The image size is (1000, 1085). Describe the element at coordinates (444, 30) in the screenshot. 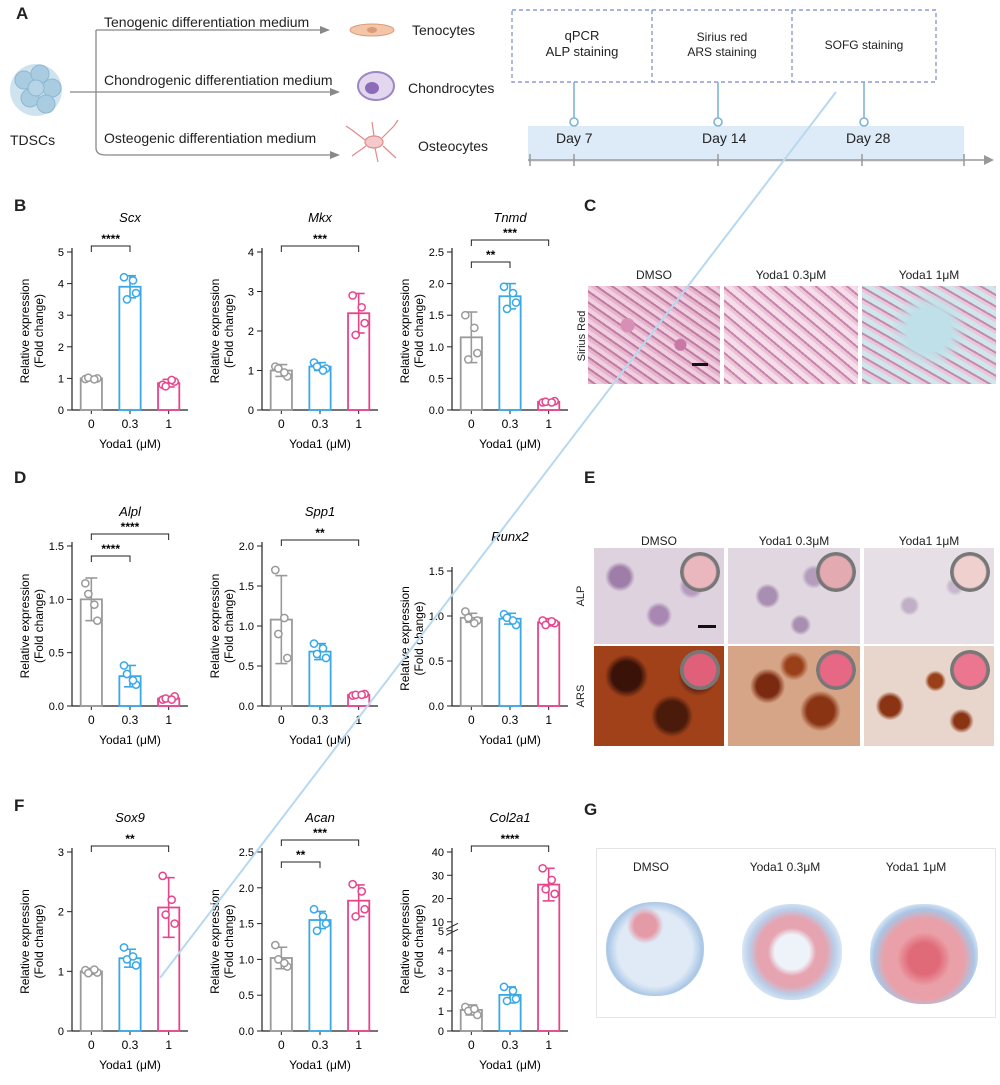

I see `cell-label-teno: Tenocytes` at that location.